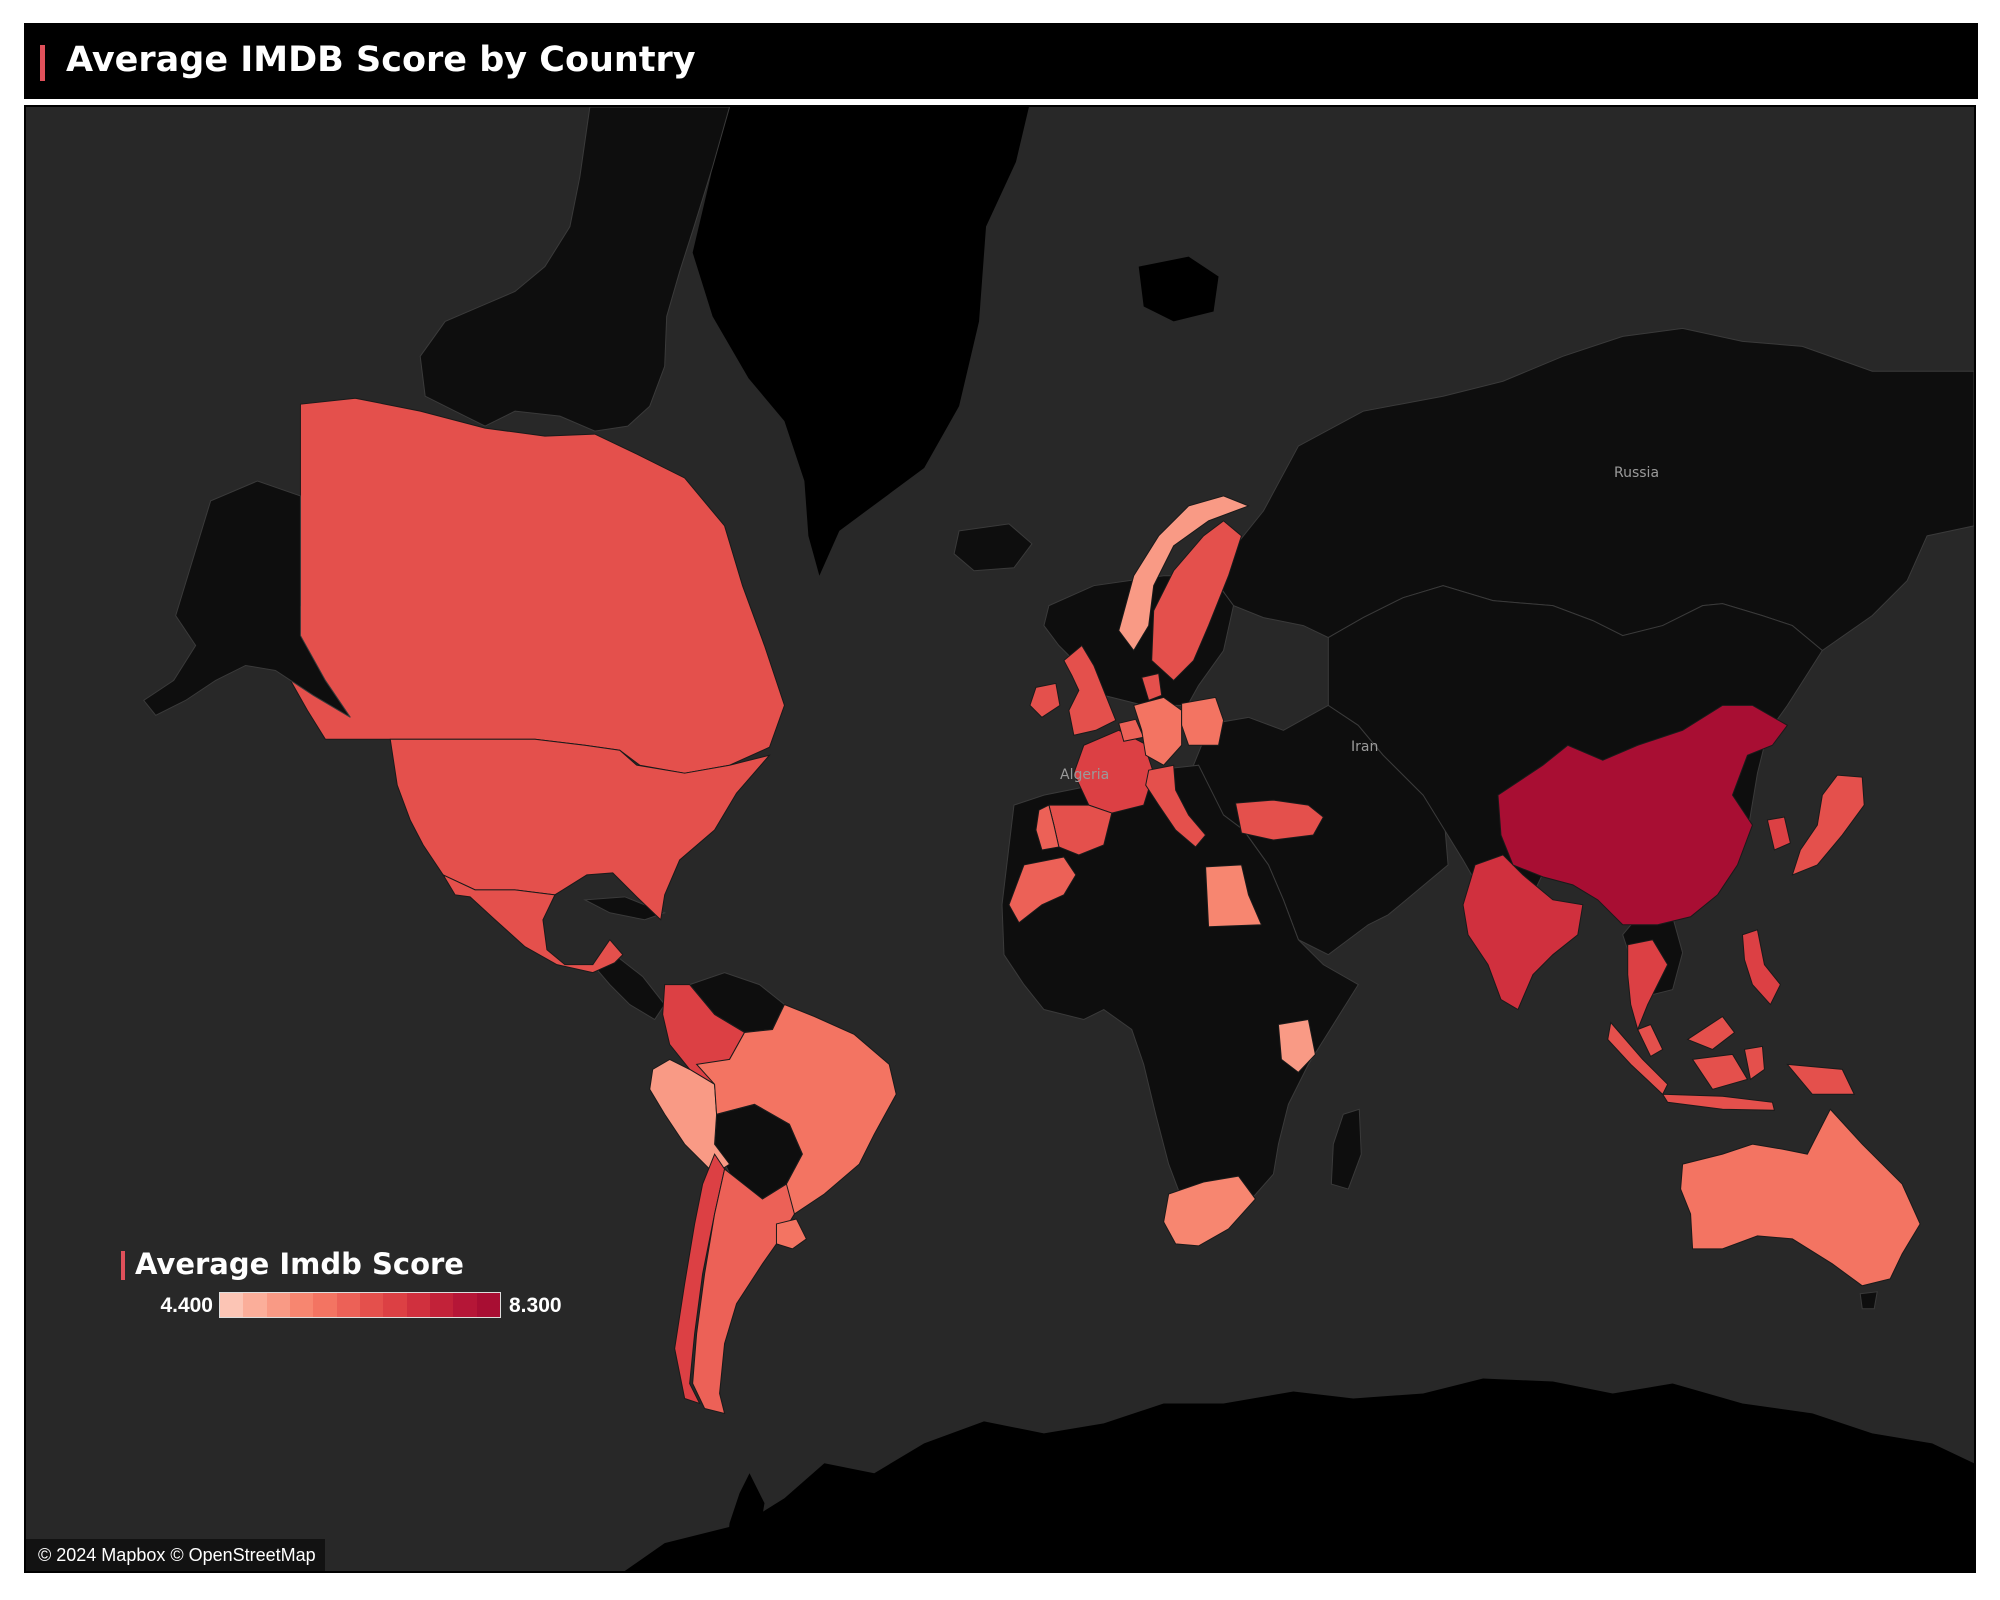 The image size is (2000, 1600). I want to click on region-norway, so click(1184, 573).